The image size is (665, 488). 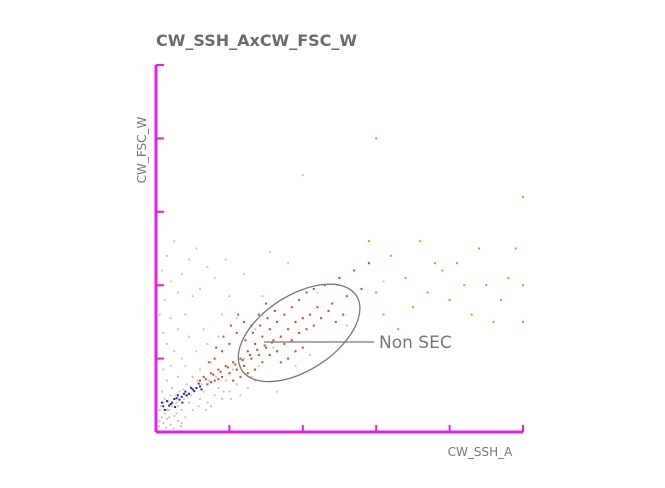 What do you see at coordinates (481, 452) in the screenshot?
I see `x-axis-label: CW_SSH_A` at bounding box center [481, 452].